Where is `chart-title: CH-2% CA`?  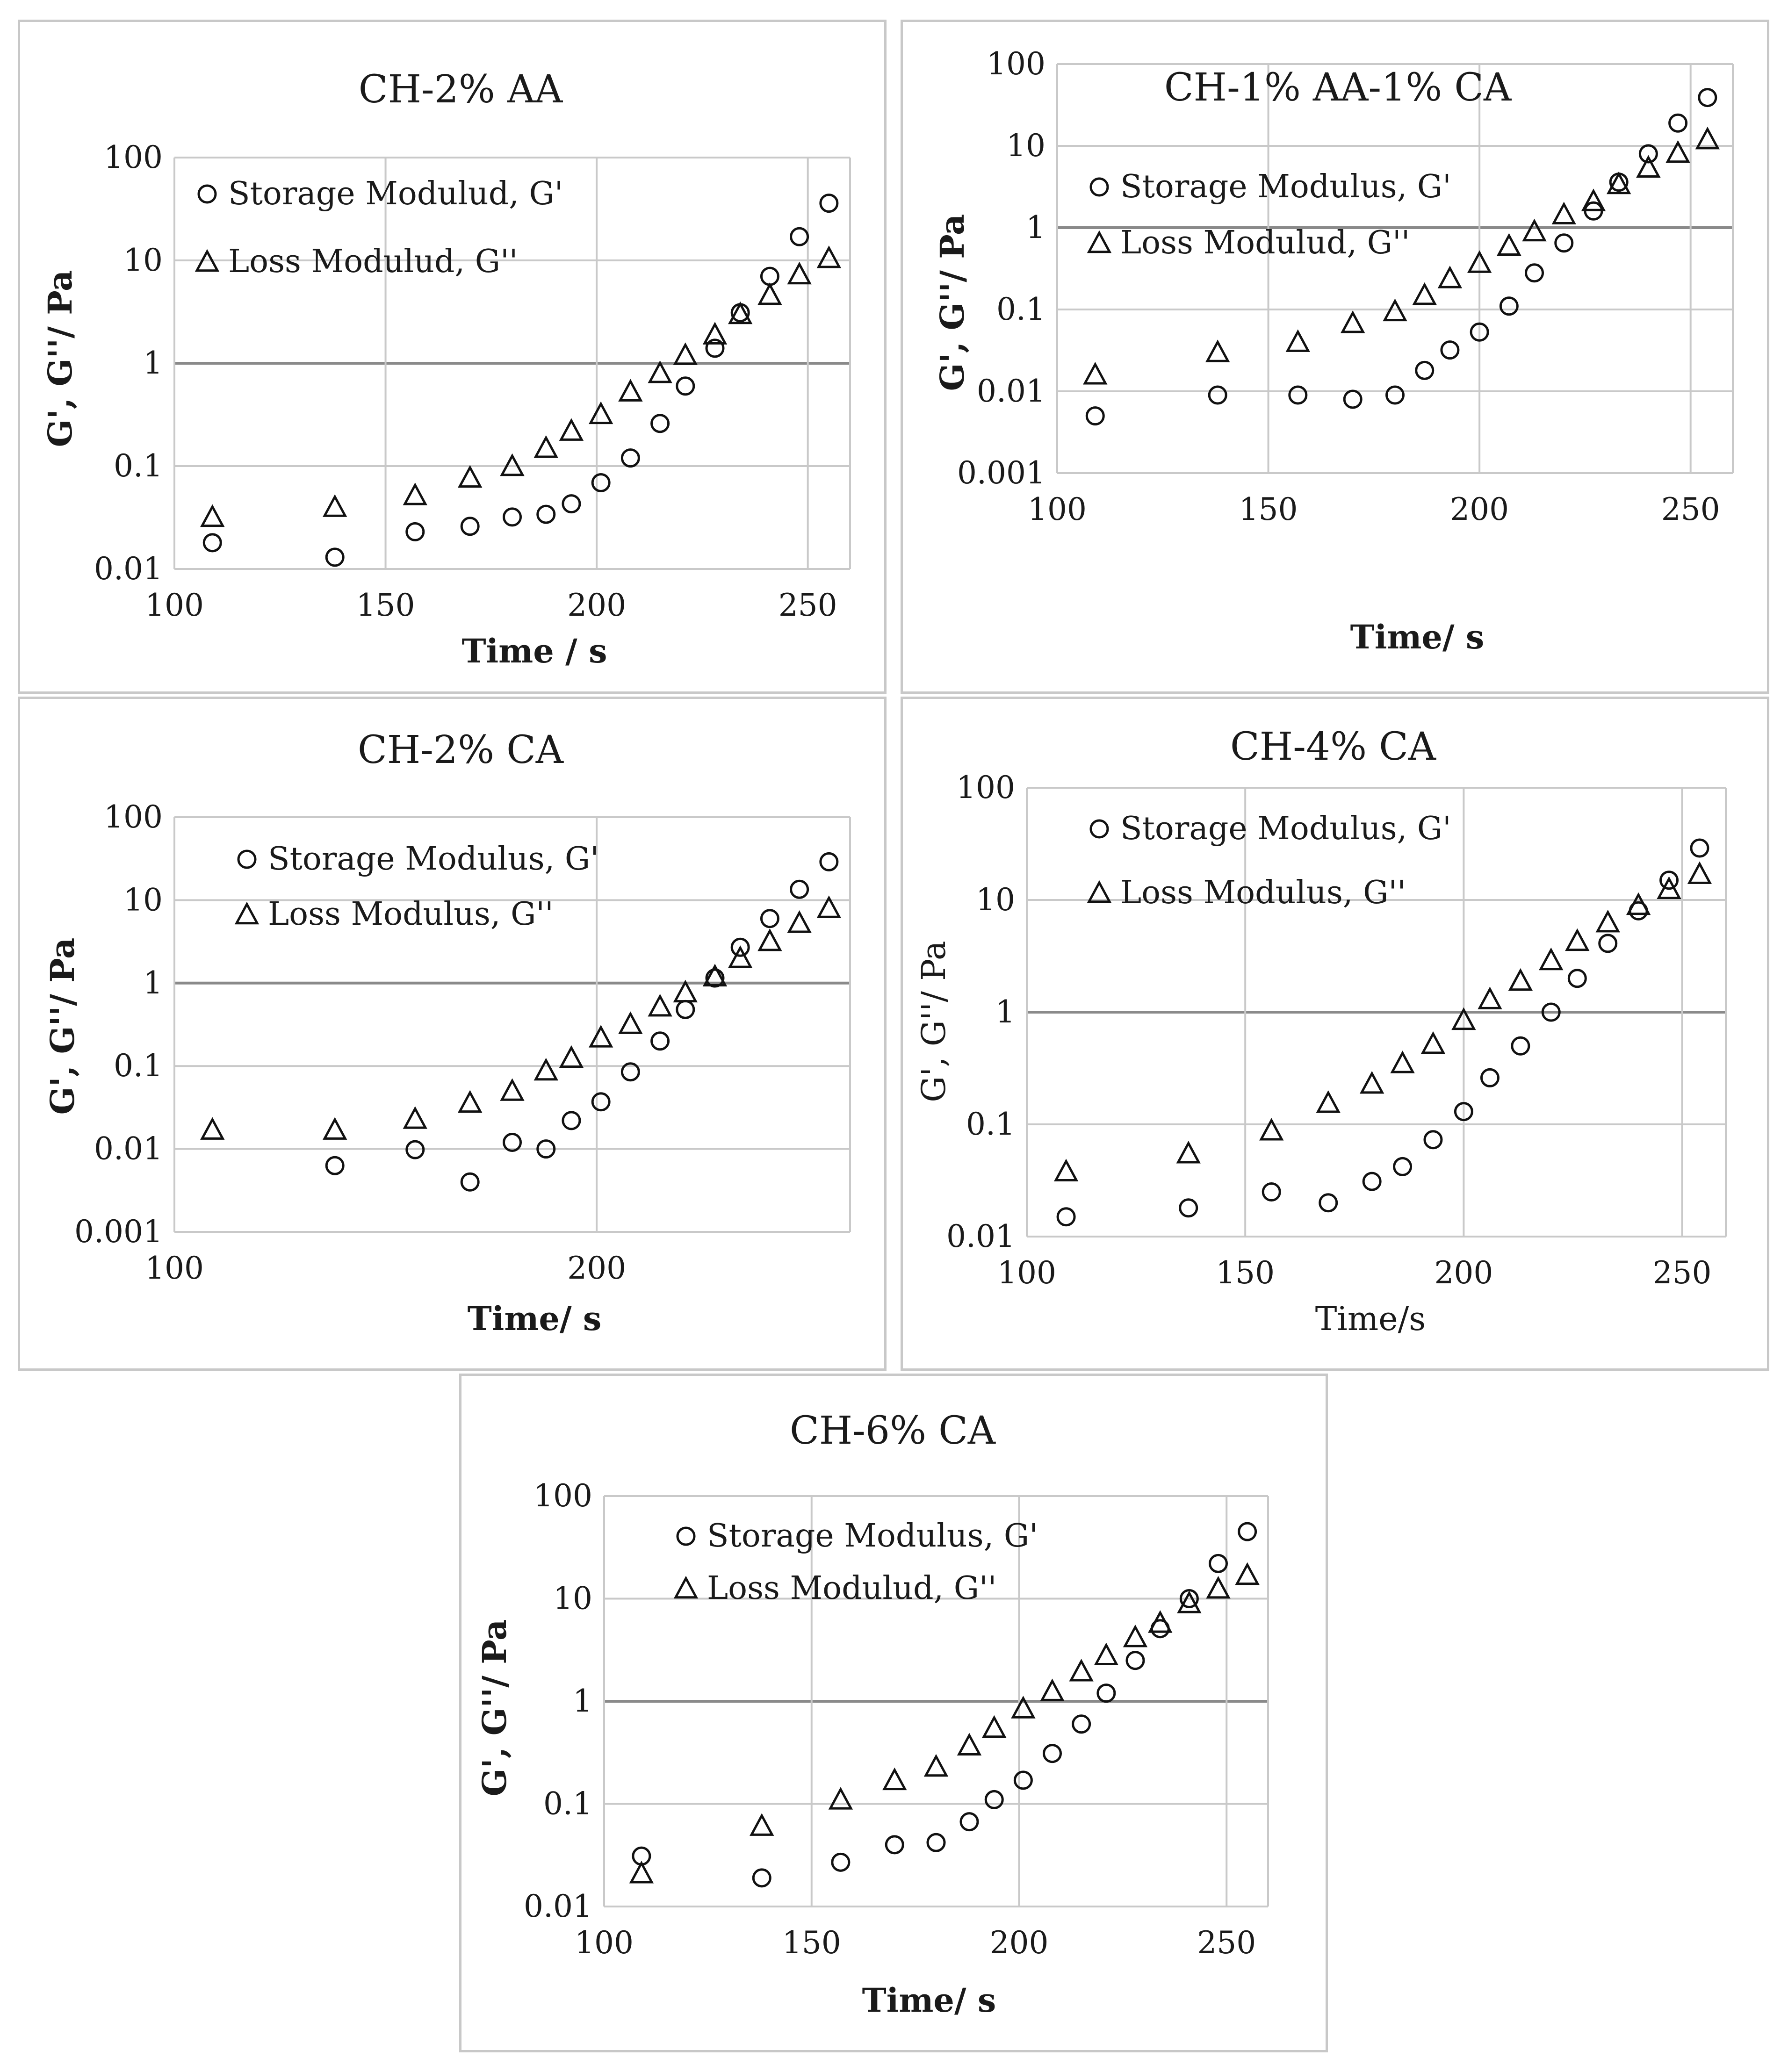 chart-title: CH-2% CA is located at coordinates (461, 750).